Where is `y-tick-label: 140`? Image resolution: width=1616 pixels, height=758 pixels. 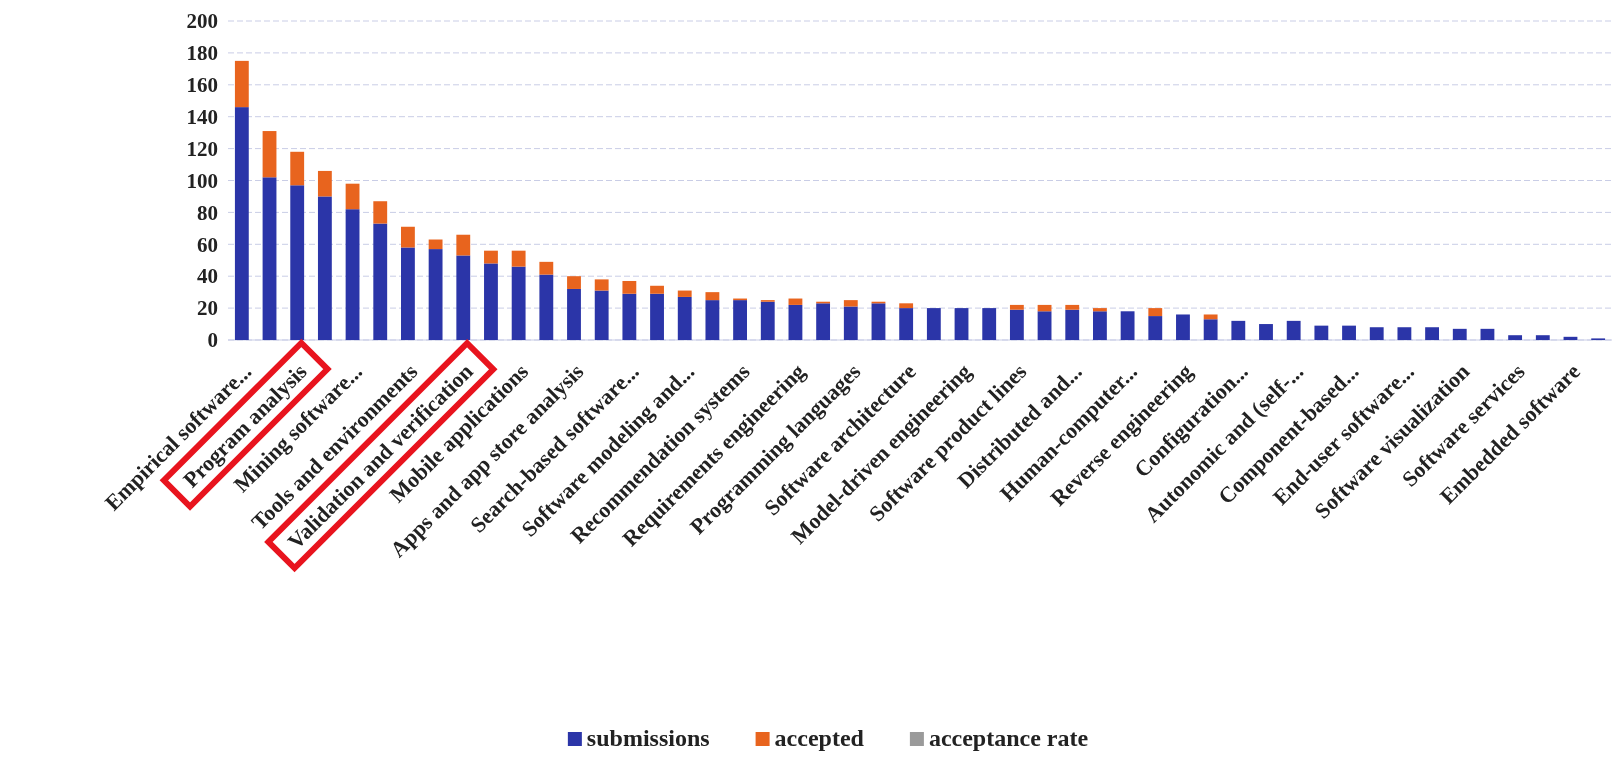
y-tick-label: 140 is located at coordinates (202, 116).